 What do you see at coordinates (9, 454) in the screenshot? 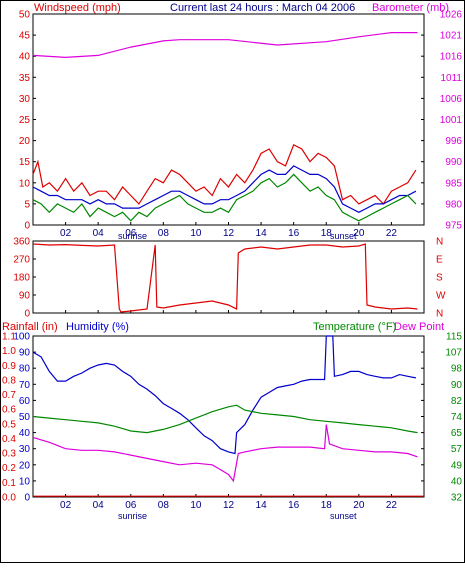
I see `y-rain-tick-label: 0.3` at bounding box center [9, 454].